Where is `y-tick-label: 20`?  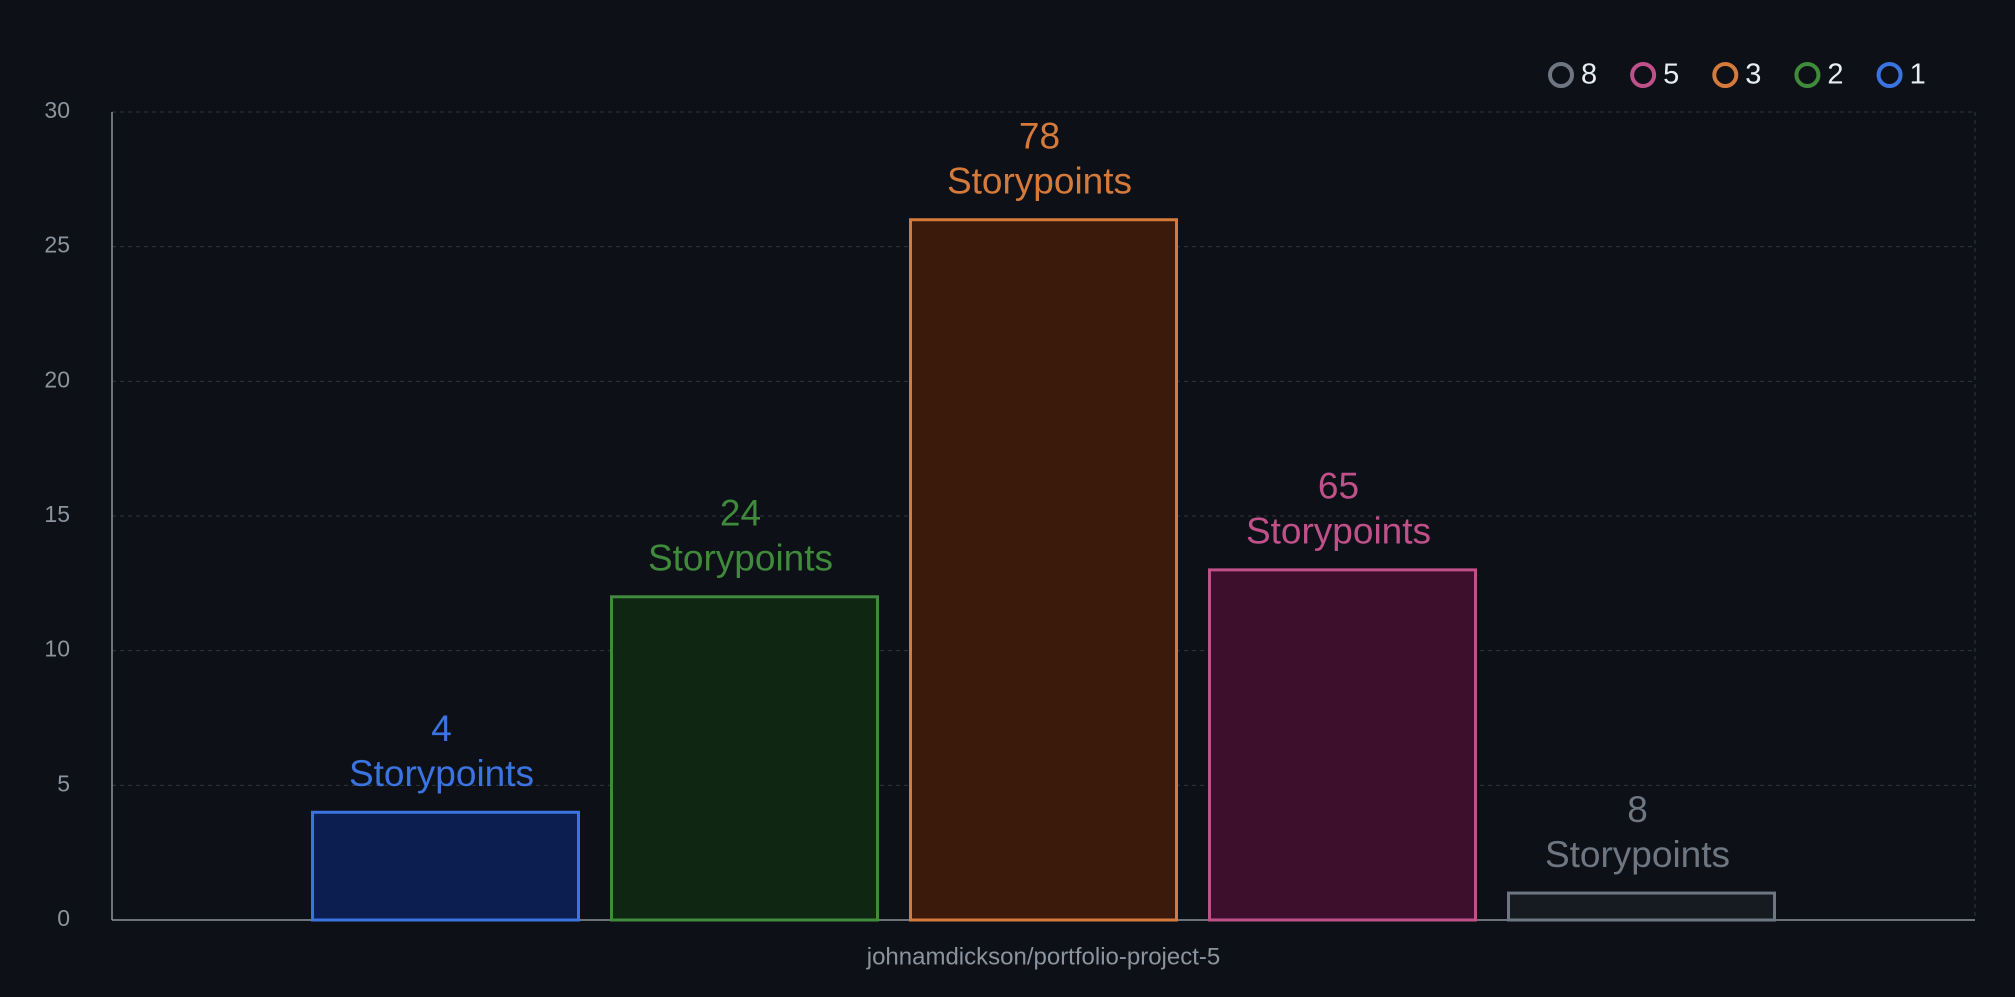
y-tick-label: 20 is located at coordinates (57, 379).